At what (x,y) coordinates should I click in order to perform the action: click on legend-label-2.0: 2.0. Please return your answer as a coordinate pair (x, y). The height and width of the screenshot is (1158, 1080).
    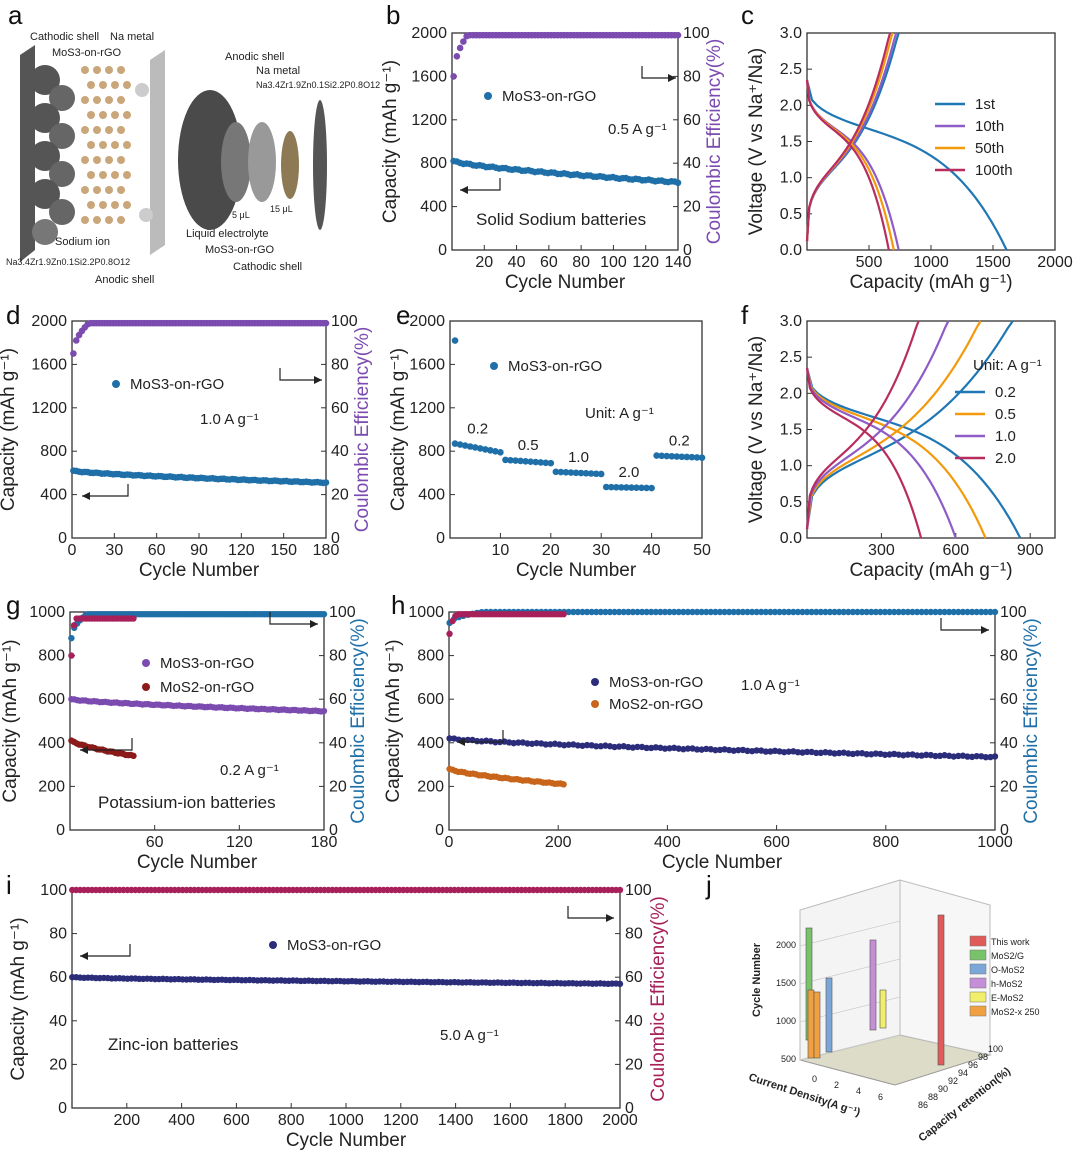
    Looking at the image, I should click on (1005, 458).